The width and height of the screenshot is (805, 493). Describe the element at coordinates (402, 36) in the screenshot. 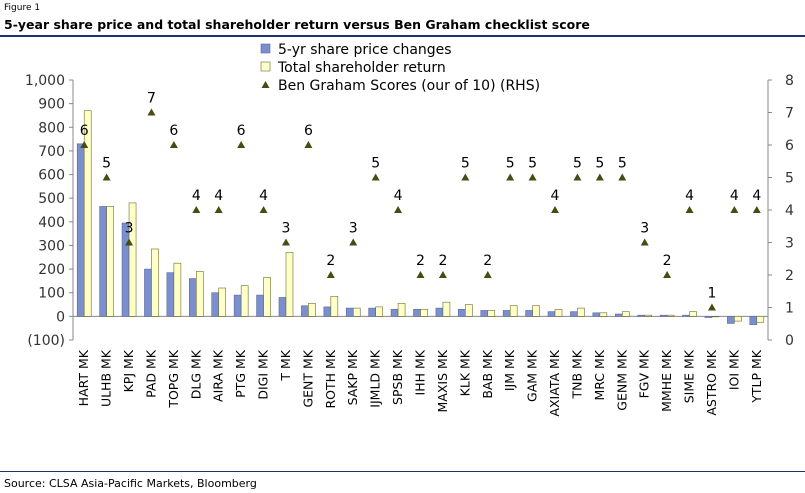

I see `title-rule` at that location.